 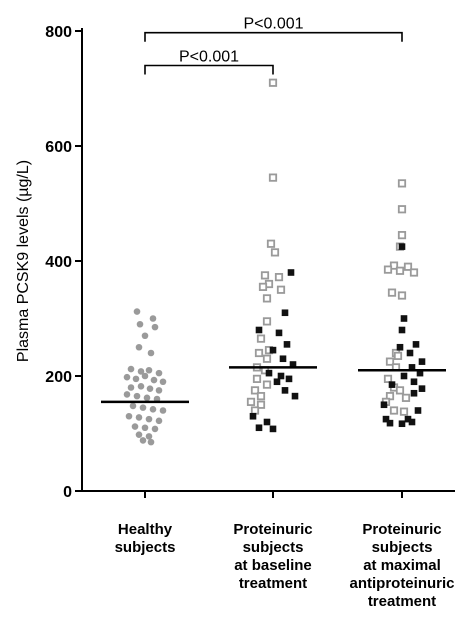 I want to click on category-label-line: Healthy, so click(x=145, y=529).